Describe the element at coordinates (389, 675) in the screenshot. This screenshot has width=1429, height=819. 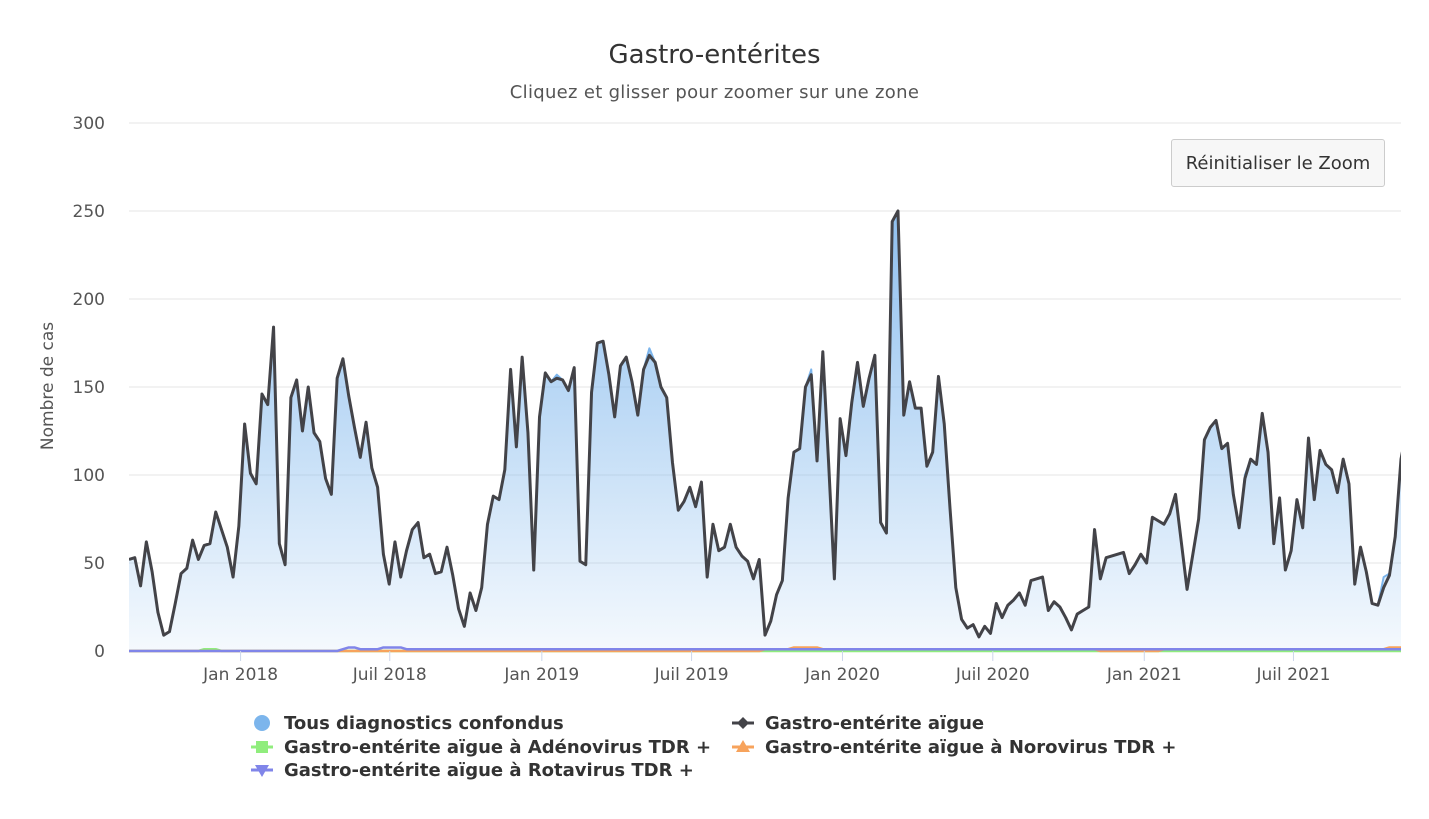
I see `x-tick-label: Juil 2018` at that location.